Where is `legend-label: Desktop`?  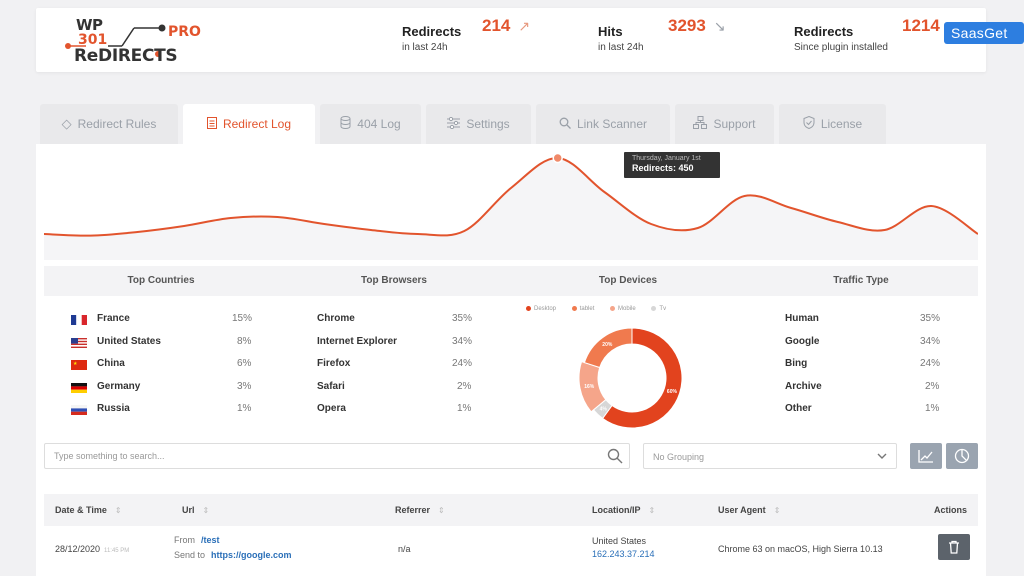 legend-label: Desktop is located at coordinates (545, 309).